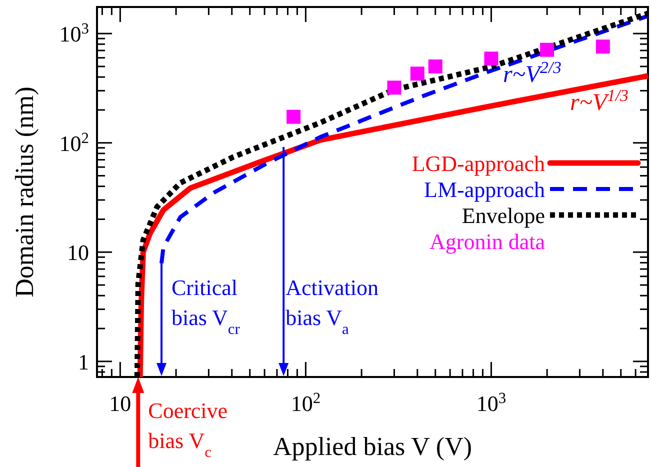 The height and width of the screenshot is (467, 651). What do you see at coordinates (74, 33) in the screenshot?
I see `y-tick-label: 10$^{3}$` at bounding box center [74, 33].